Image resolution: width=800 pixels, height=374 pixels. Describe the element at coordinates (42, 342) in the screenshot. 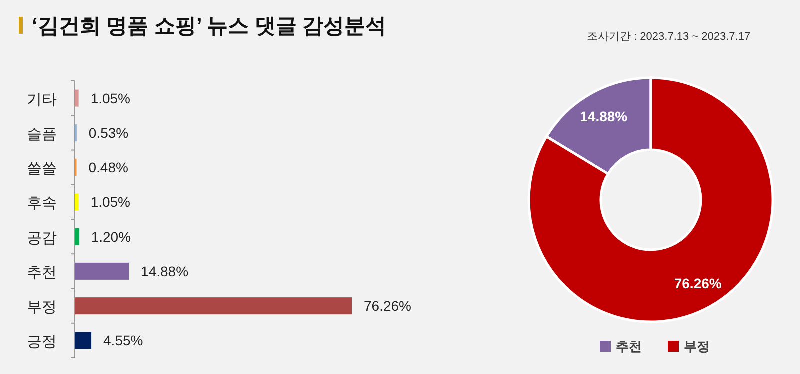

I see `y-tick-label: 긍정` at that location.